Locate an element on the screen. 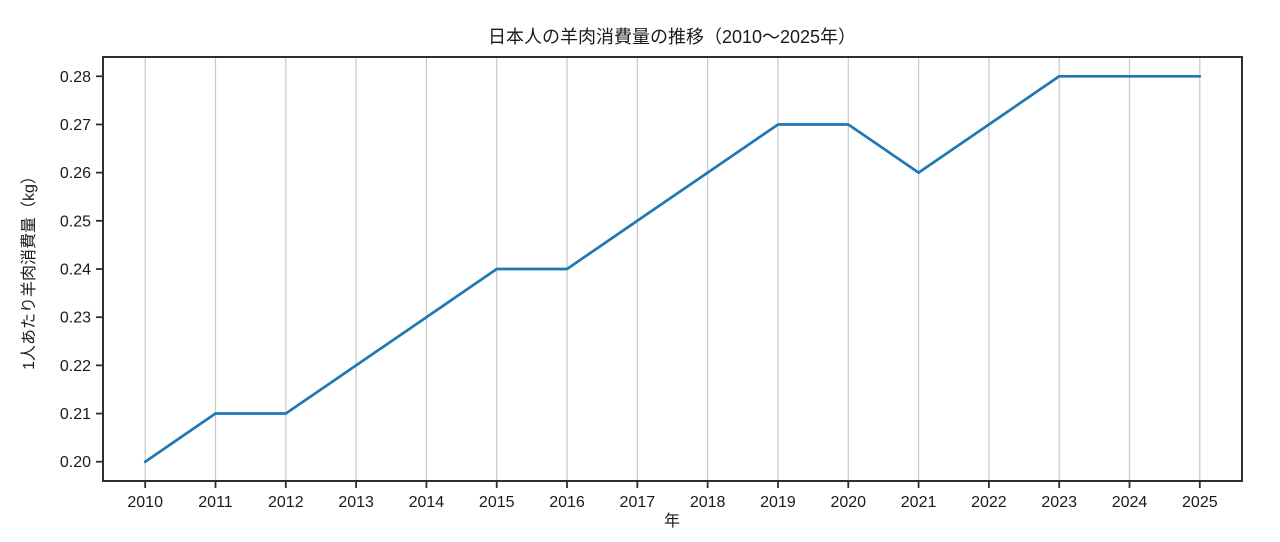 This screenshot has height=542, width=1280. y-tick-label: 0.23 is located at coordinates (75, 318).